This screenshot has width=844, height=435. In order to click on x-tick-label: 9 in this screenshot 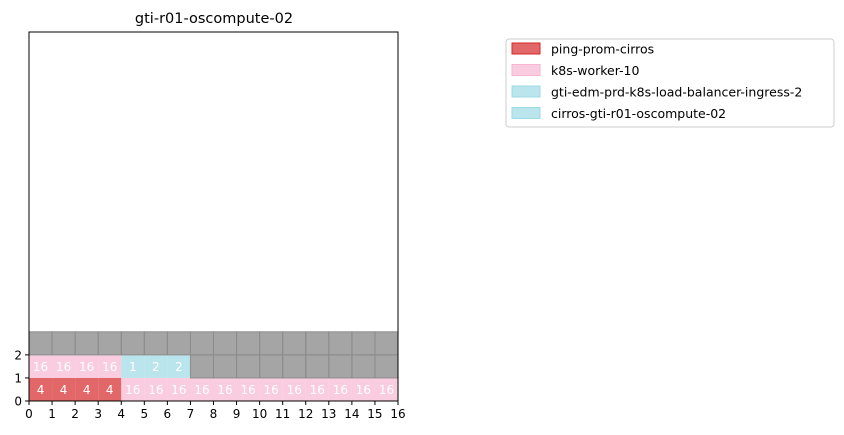, I will do `click(237, 414)`.